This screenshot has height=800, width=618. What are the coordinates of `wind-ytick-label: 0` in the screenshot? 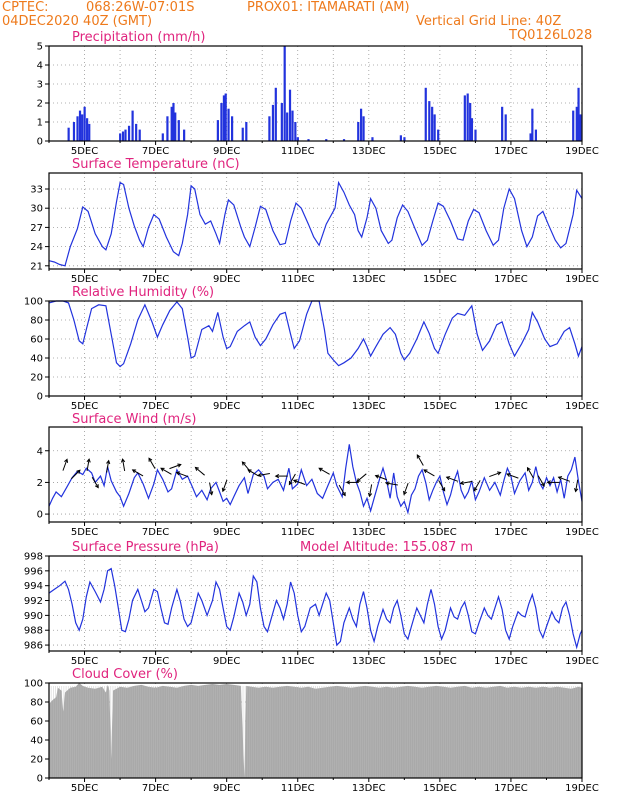 It's located at (40, 515).